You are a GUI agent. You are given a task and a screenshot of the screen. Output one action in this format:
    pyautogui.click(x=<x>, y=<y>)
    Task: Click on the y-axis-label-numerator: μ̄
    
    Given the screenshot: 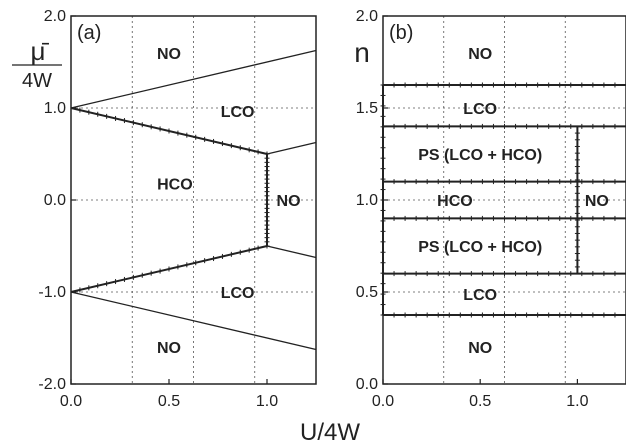 What is the action you would take?
    pyautogui.click(x=40, y=51)
    